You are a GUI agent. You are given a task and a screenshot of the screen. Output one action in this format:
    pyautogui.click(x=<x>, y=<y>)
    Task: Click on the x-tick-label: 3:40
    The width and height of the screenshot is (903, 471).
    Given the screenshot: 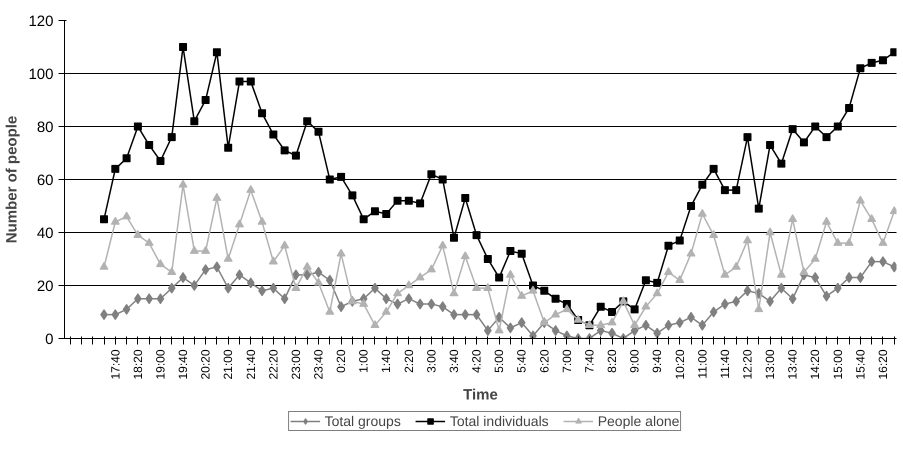 What is the action you would take?
    pyautogui.click(x=453, y=361)
    